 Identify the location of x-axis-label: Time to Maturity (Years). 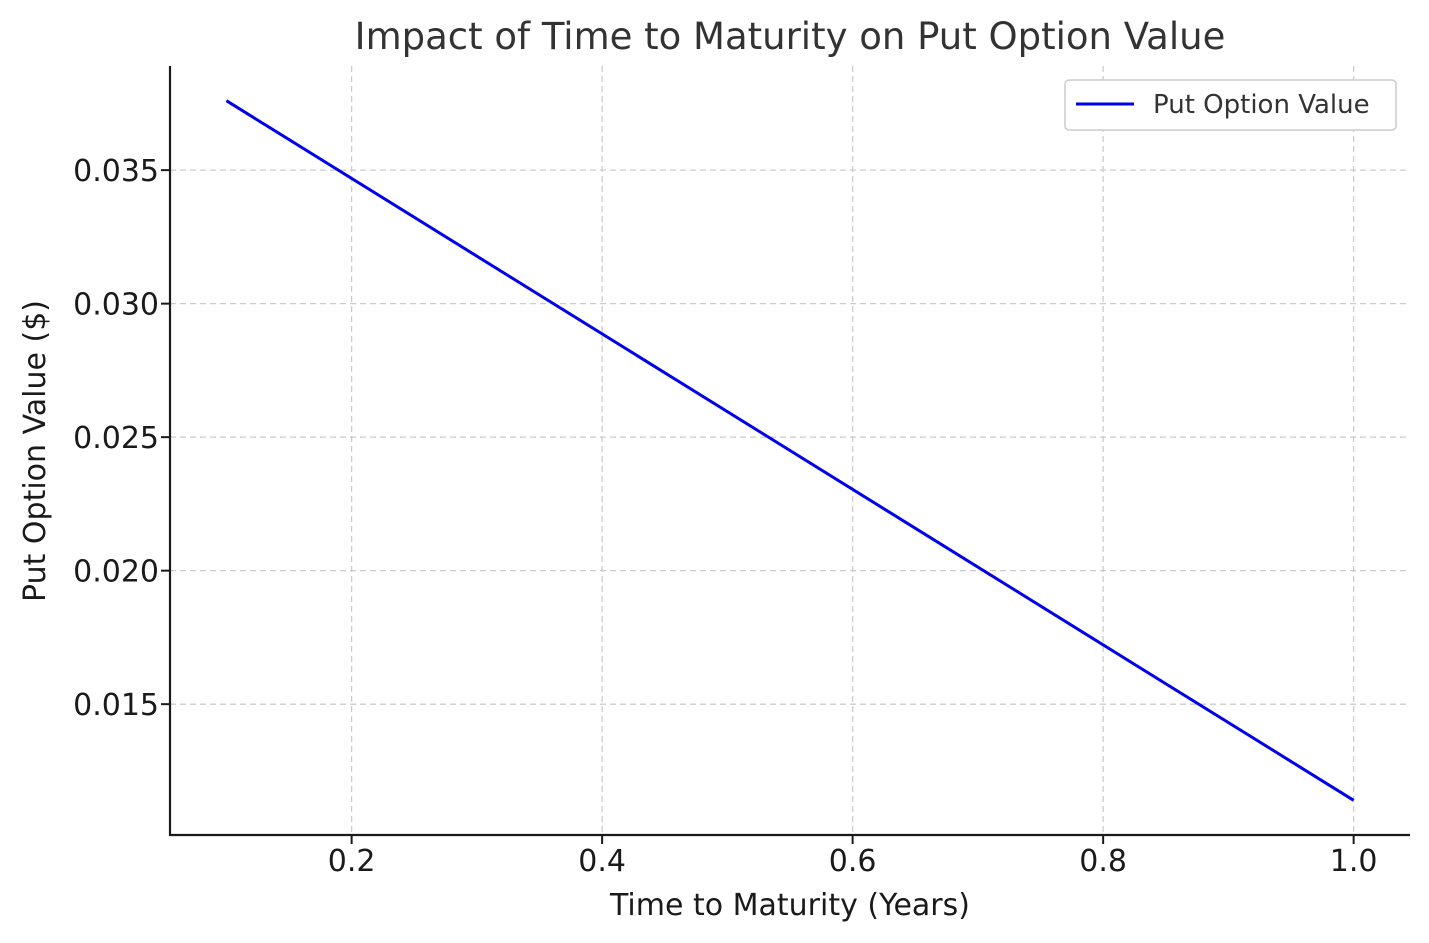
(789, 905).